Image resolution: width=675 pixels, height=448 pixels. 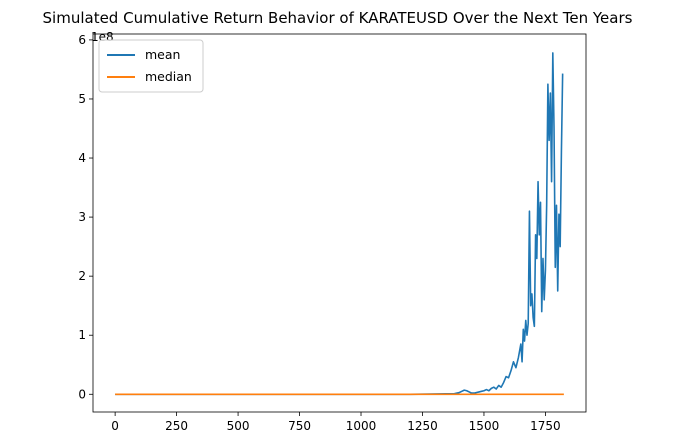 What do you see at coordinates (176, 426) in the screenshot?
I see `x-tick-label: 250` at bounding box center [176, 426].